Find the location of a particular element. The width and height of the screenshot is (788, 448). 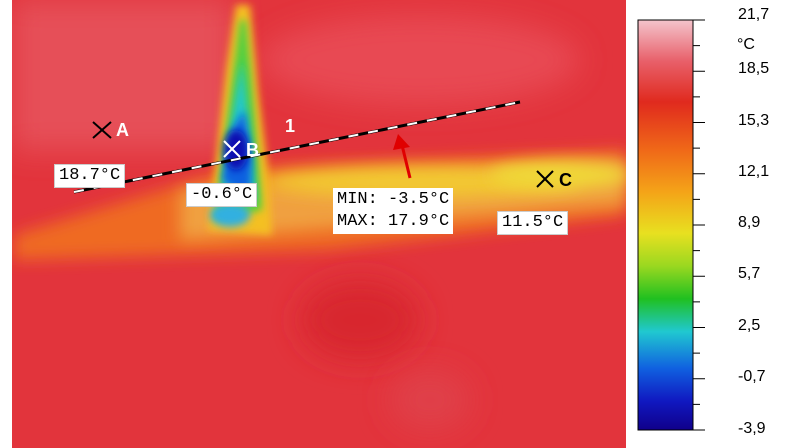

scale-tick-label: 8,9 is located at coordinates (749, 222).